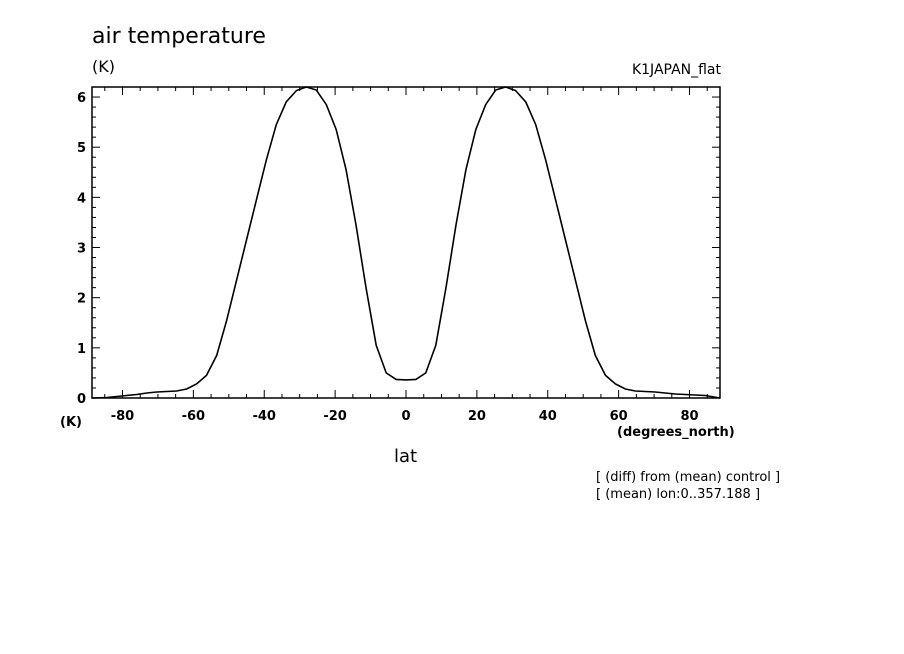 The width and height of the screenshot is (904, 654). Describe the element at coordinates (405, 416) in the screenshot. I see `x-tick-label: 0` at that location.